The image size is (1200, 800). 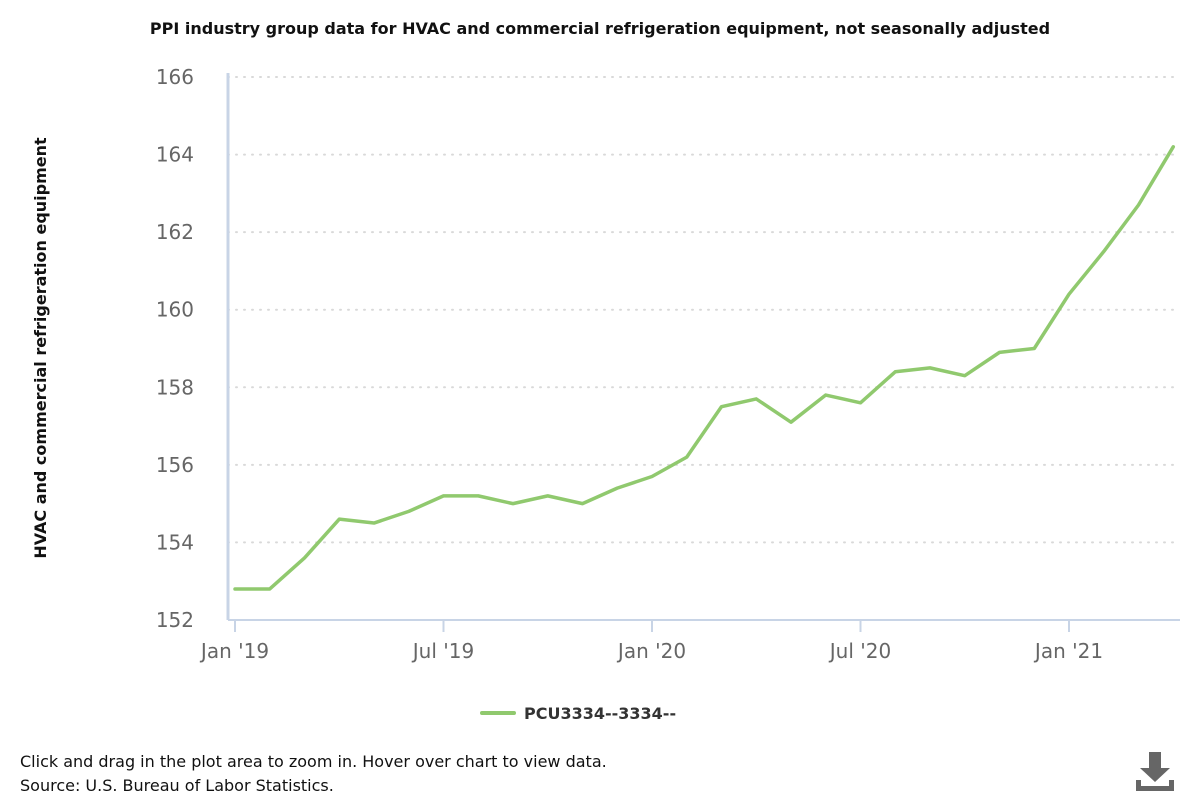 I want to click on x-tick-label: Jul '19, so click(x=442, y=651).